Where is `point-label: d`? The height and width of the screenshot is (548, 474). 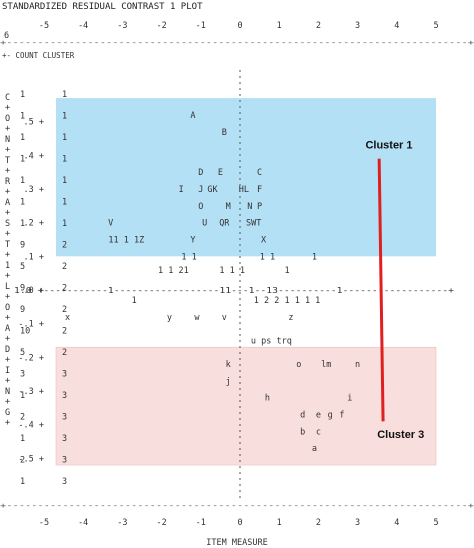 point-label: d is located at coordinates (302, 416).